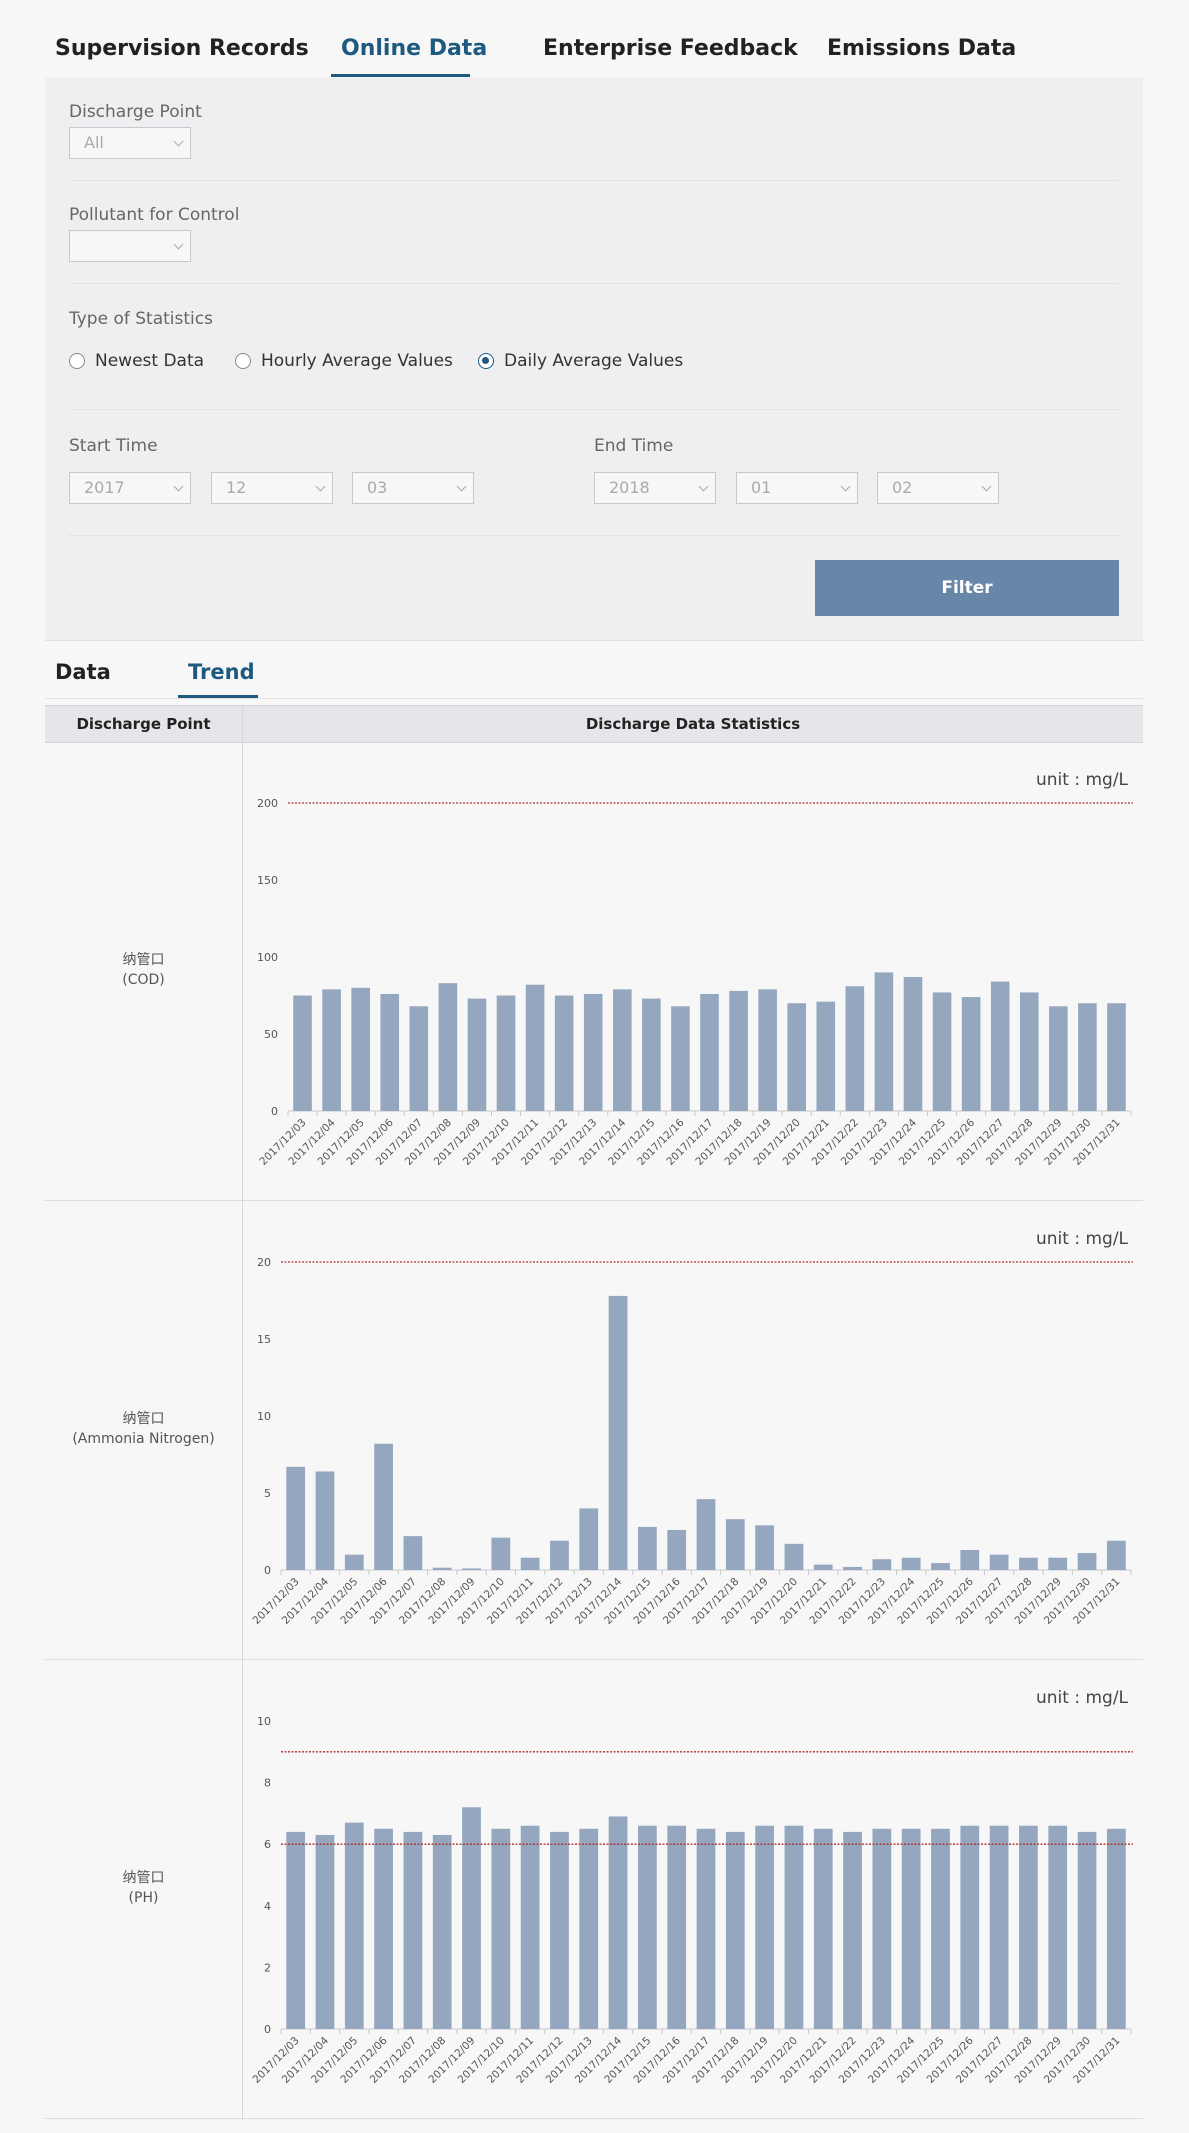 This screenshot has height=2133, width=1189. Describe the element at coordinates (83, 672) in the screenshot. I see `subtab-data: Data` at that location.